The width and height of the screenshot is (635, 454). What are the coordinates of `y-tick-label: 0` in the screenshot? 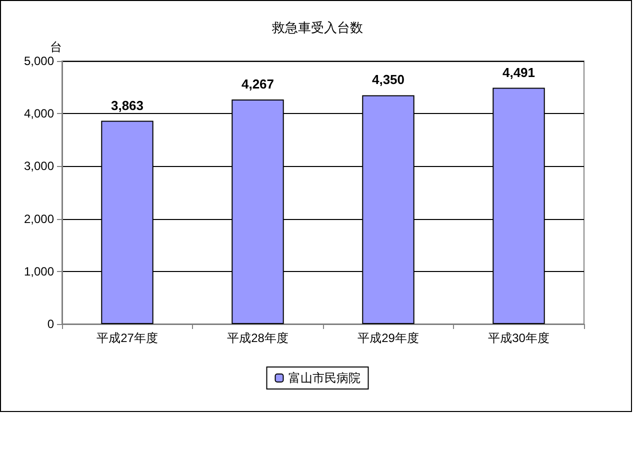 It's located at (50, 324).